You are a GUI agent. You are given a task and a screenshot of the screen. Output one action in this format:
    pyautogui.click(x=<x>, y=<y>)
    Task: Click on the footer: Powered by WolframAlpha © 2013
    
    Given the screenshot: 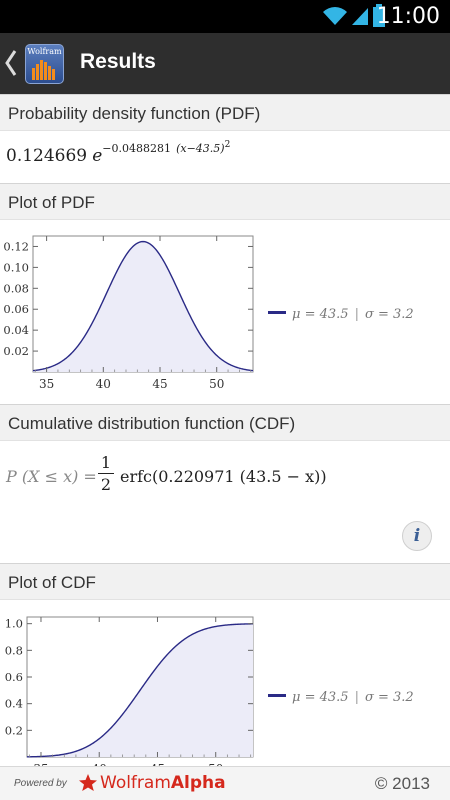 What is the action you would take?
    pyautogui.click(x=225, y=783)
    